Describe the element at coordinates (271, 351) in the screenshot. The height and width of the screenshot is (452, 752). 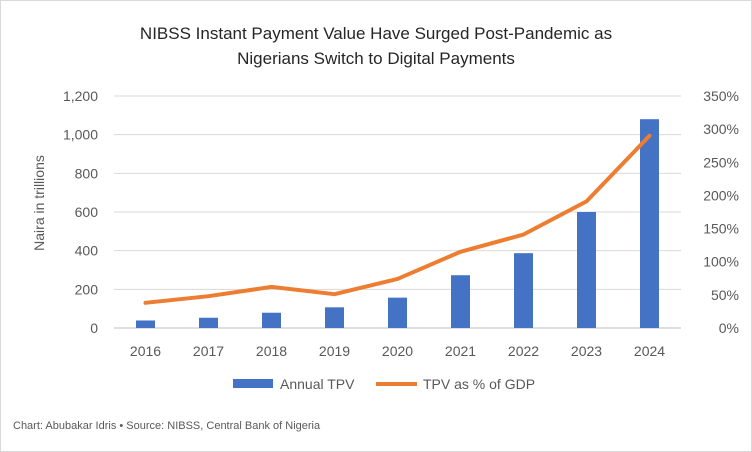
I see `x-tick-label: 2018` at that location.